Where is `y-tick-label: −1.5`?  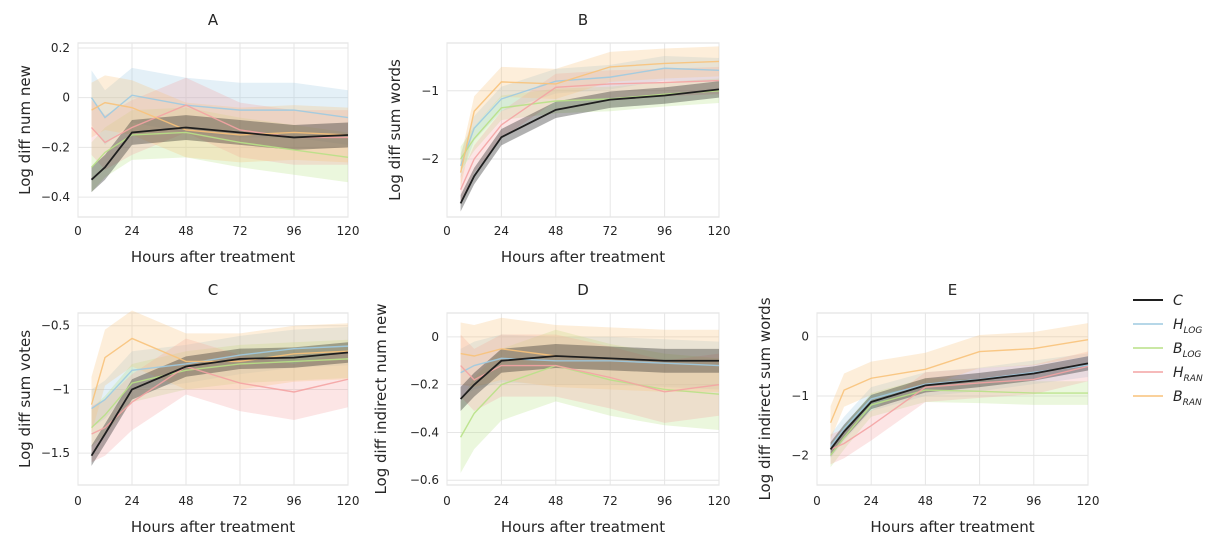 y-tick-label: −1.5 is located at coordinates (55, 453).